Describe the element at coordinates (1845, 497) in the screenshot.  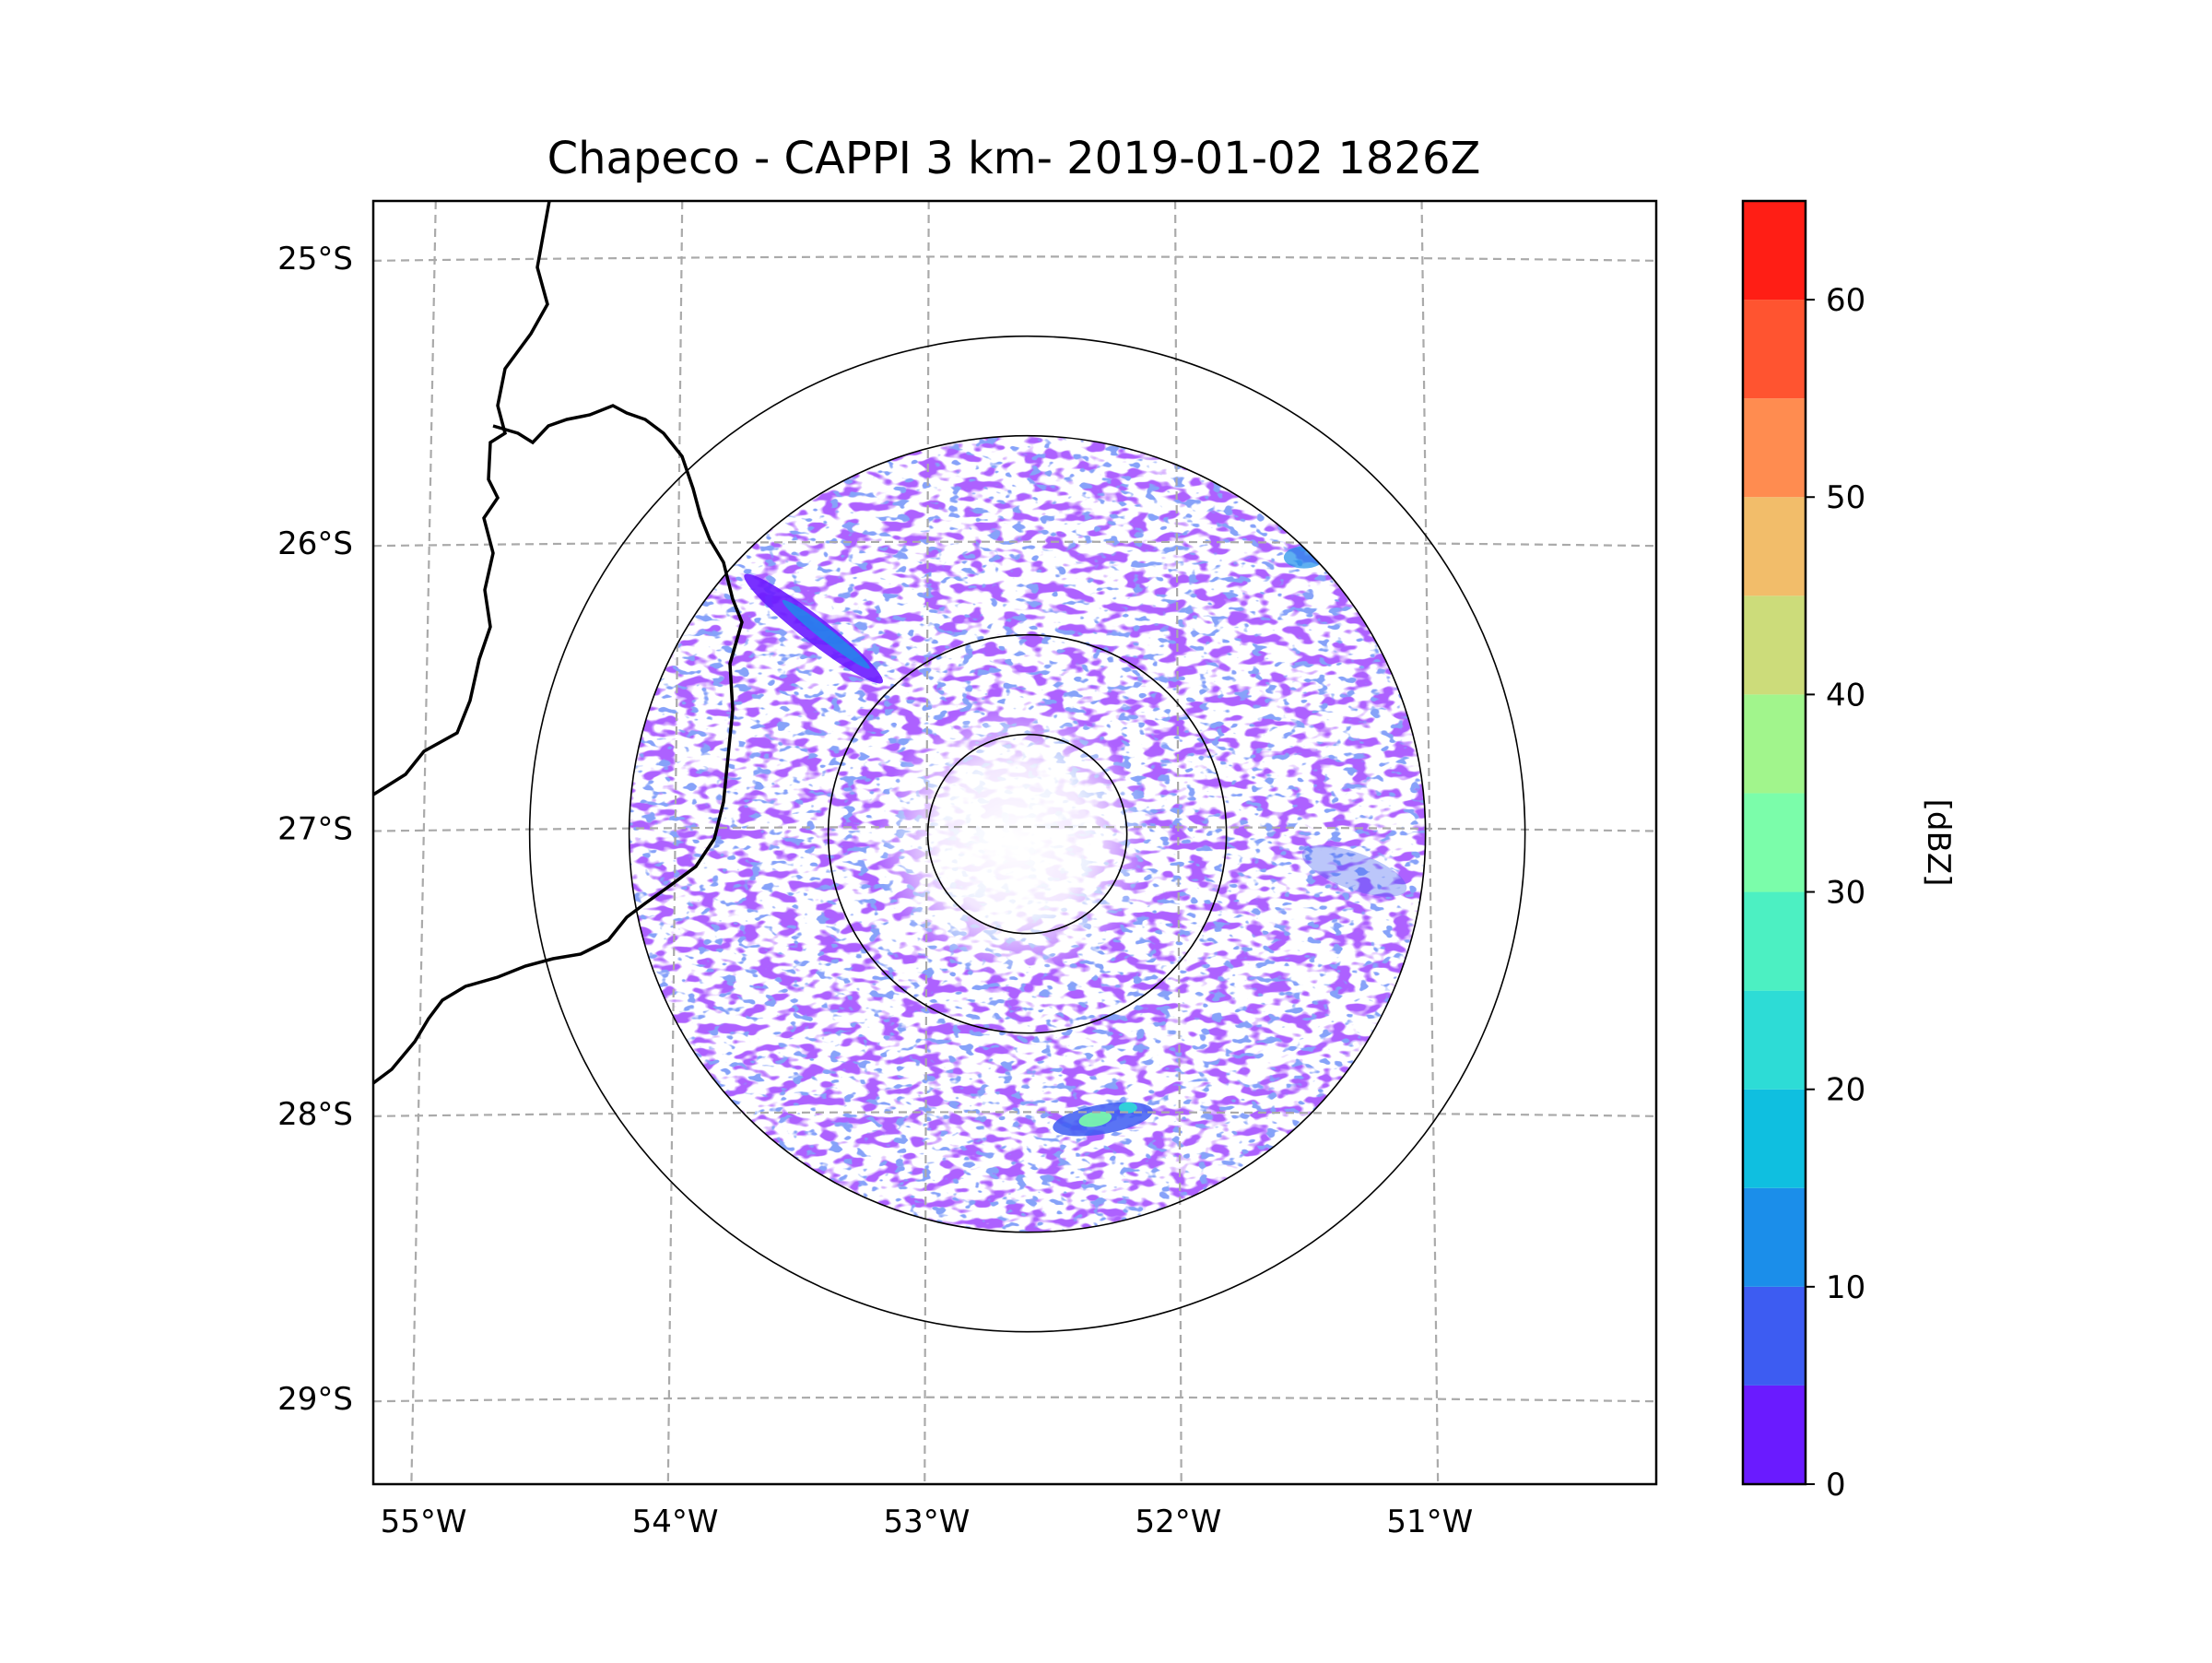
I see `colorbar-tick-label: 50` at that location.